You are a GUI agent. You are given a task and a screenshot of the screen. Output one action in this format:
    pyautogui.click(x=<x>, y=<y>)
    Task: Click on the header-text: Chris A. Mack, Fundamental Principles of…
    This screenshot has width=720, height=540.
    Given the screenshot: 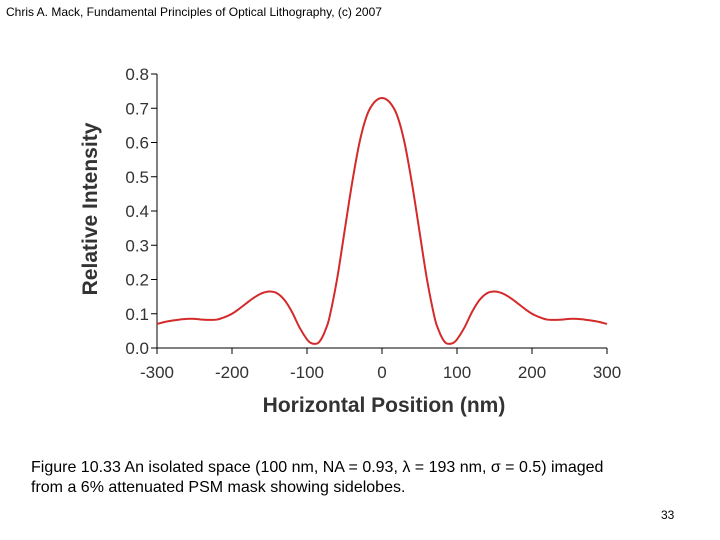 What is the action you would take?
    pyautogui.click(x=194, y=12)
    